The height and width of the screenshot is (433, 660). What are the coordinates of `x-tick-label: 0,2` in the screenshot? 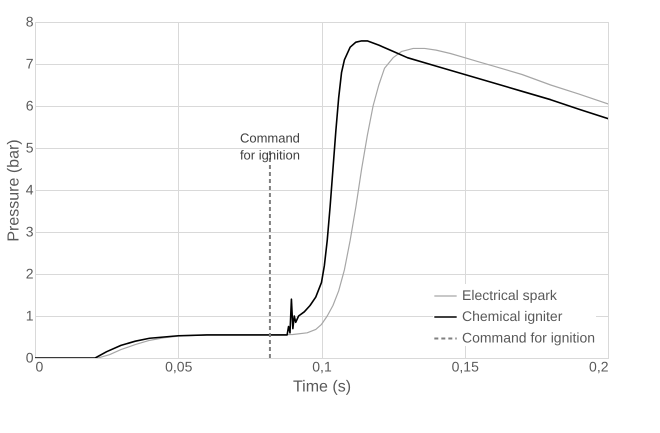 It's located at (599, 366).